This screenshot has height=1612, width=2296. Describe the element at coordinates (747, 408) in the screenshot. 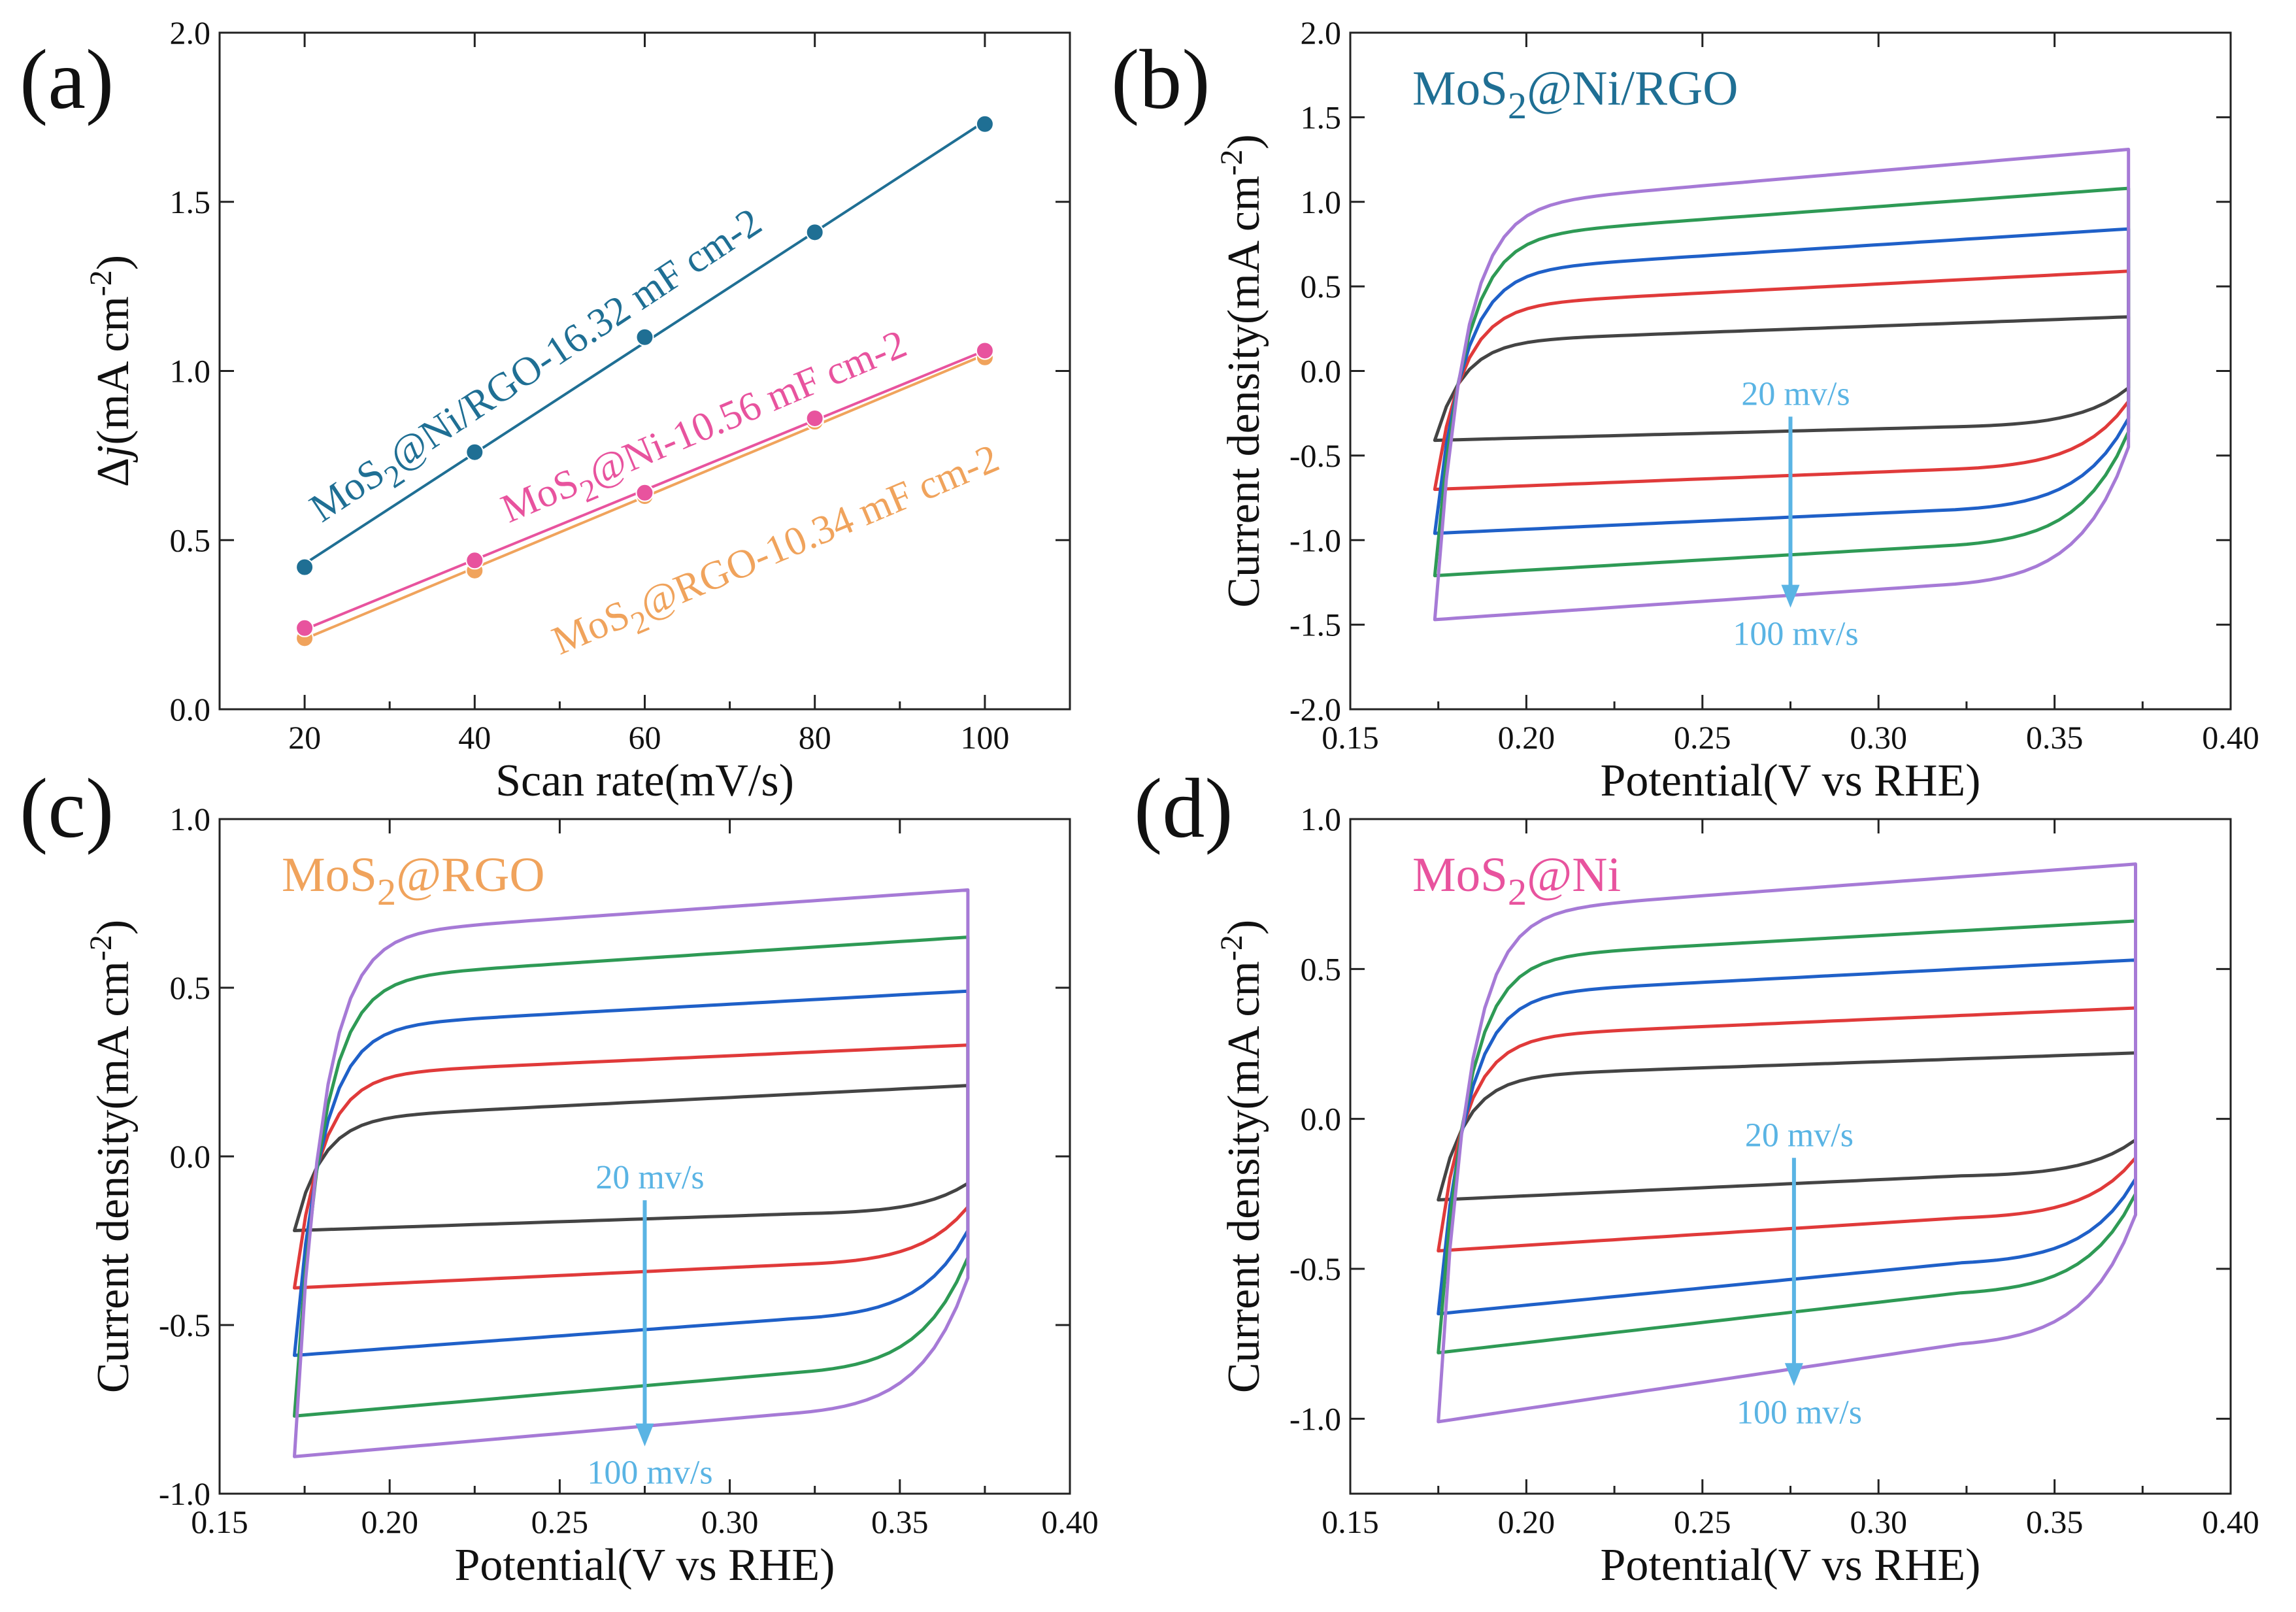

I see `series-annotation-1-rest: @Ni-10.56 mF cm-2` at that location.